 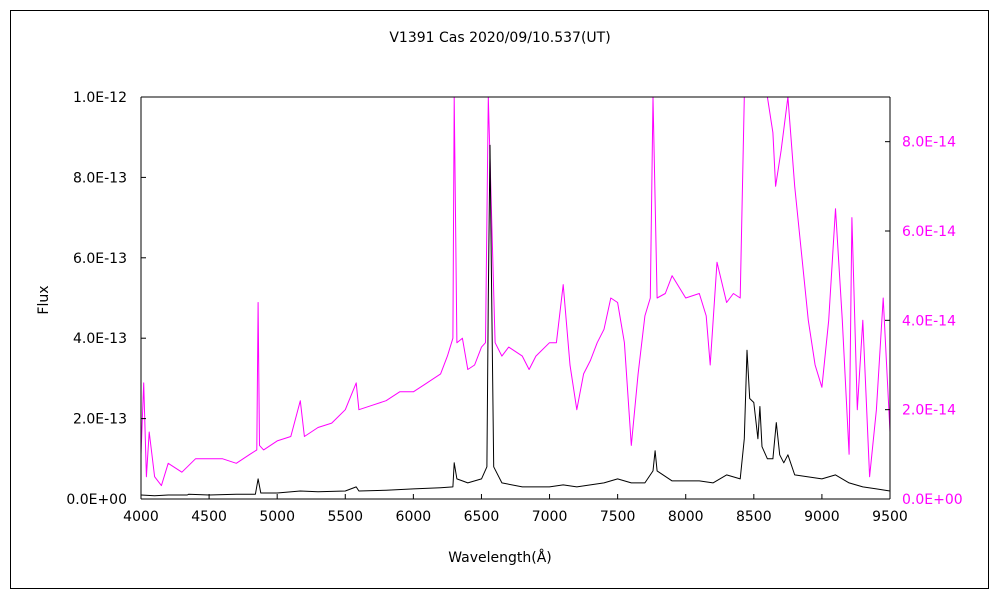 I want to click on chart-title: V1391 Cas 2020/09/10.537(UT), so click(x=499, y=38).